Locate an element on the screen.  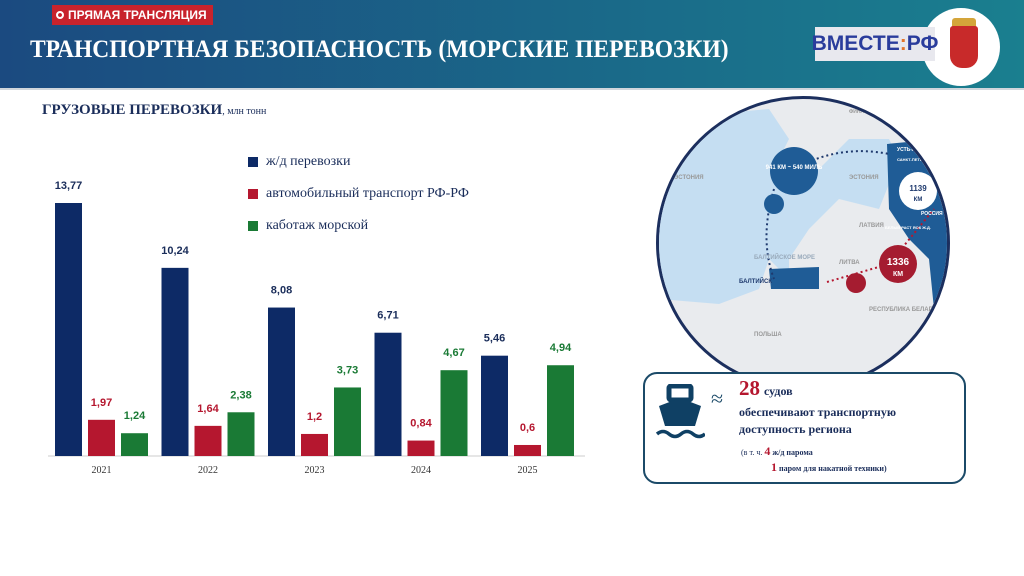
svg-text: ФИНЛЯНДИЯ is located at coordinates (865, 112).